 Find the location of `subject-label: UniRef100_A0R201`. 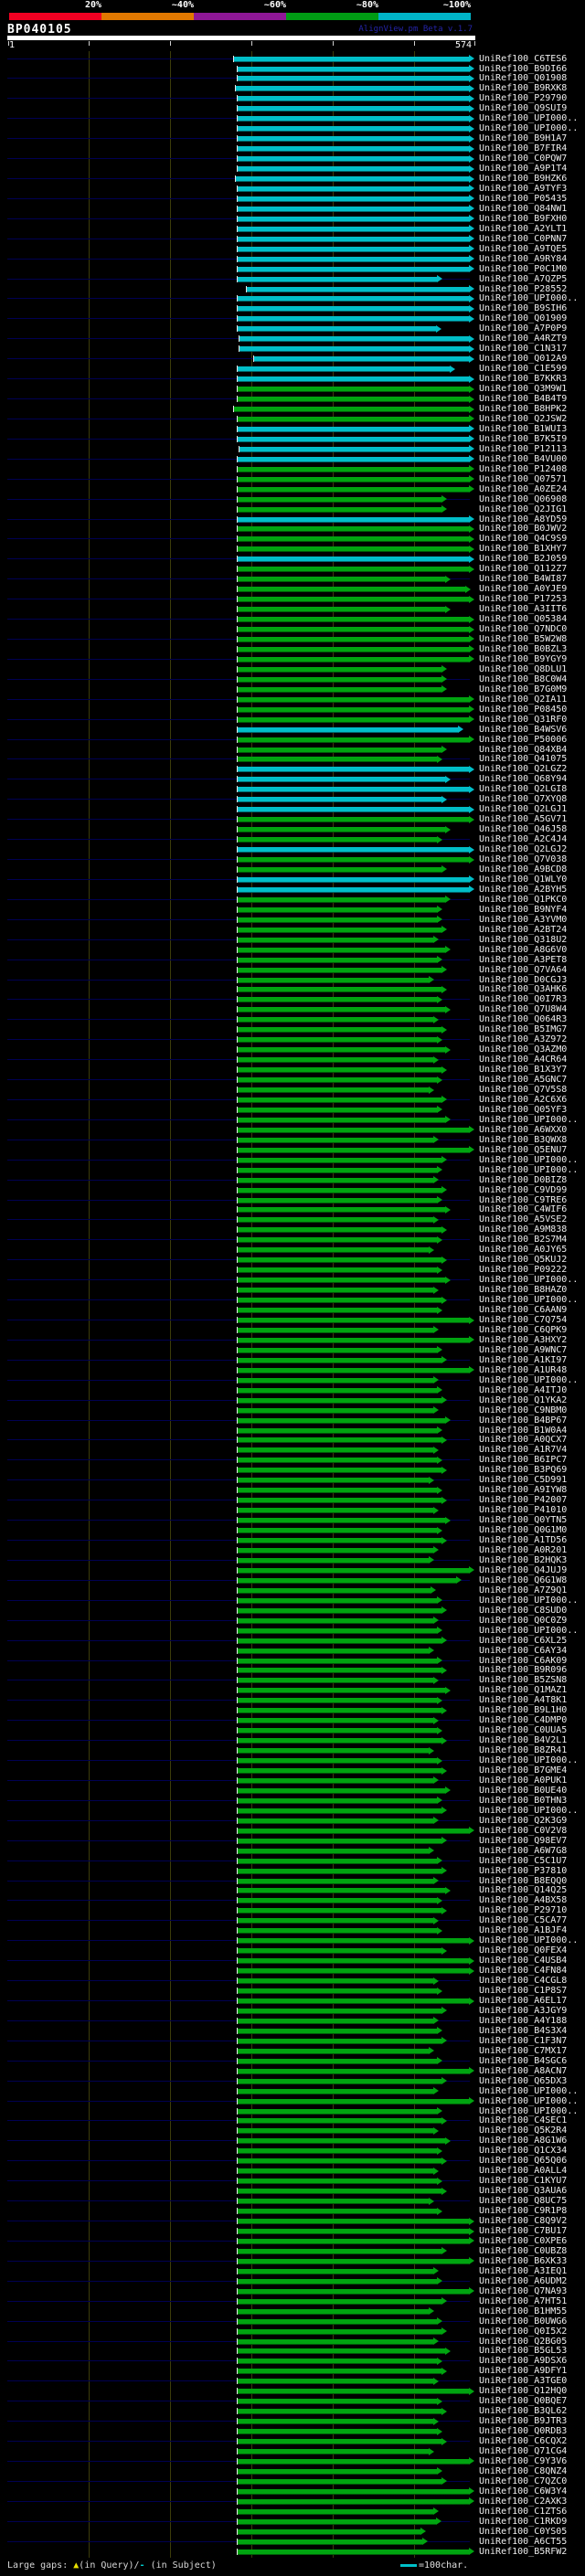

subject-label: UniRef100_A0R201 is located at coordinates (523, 1549).